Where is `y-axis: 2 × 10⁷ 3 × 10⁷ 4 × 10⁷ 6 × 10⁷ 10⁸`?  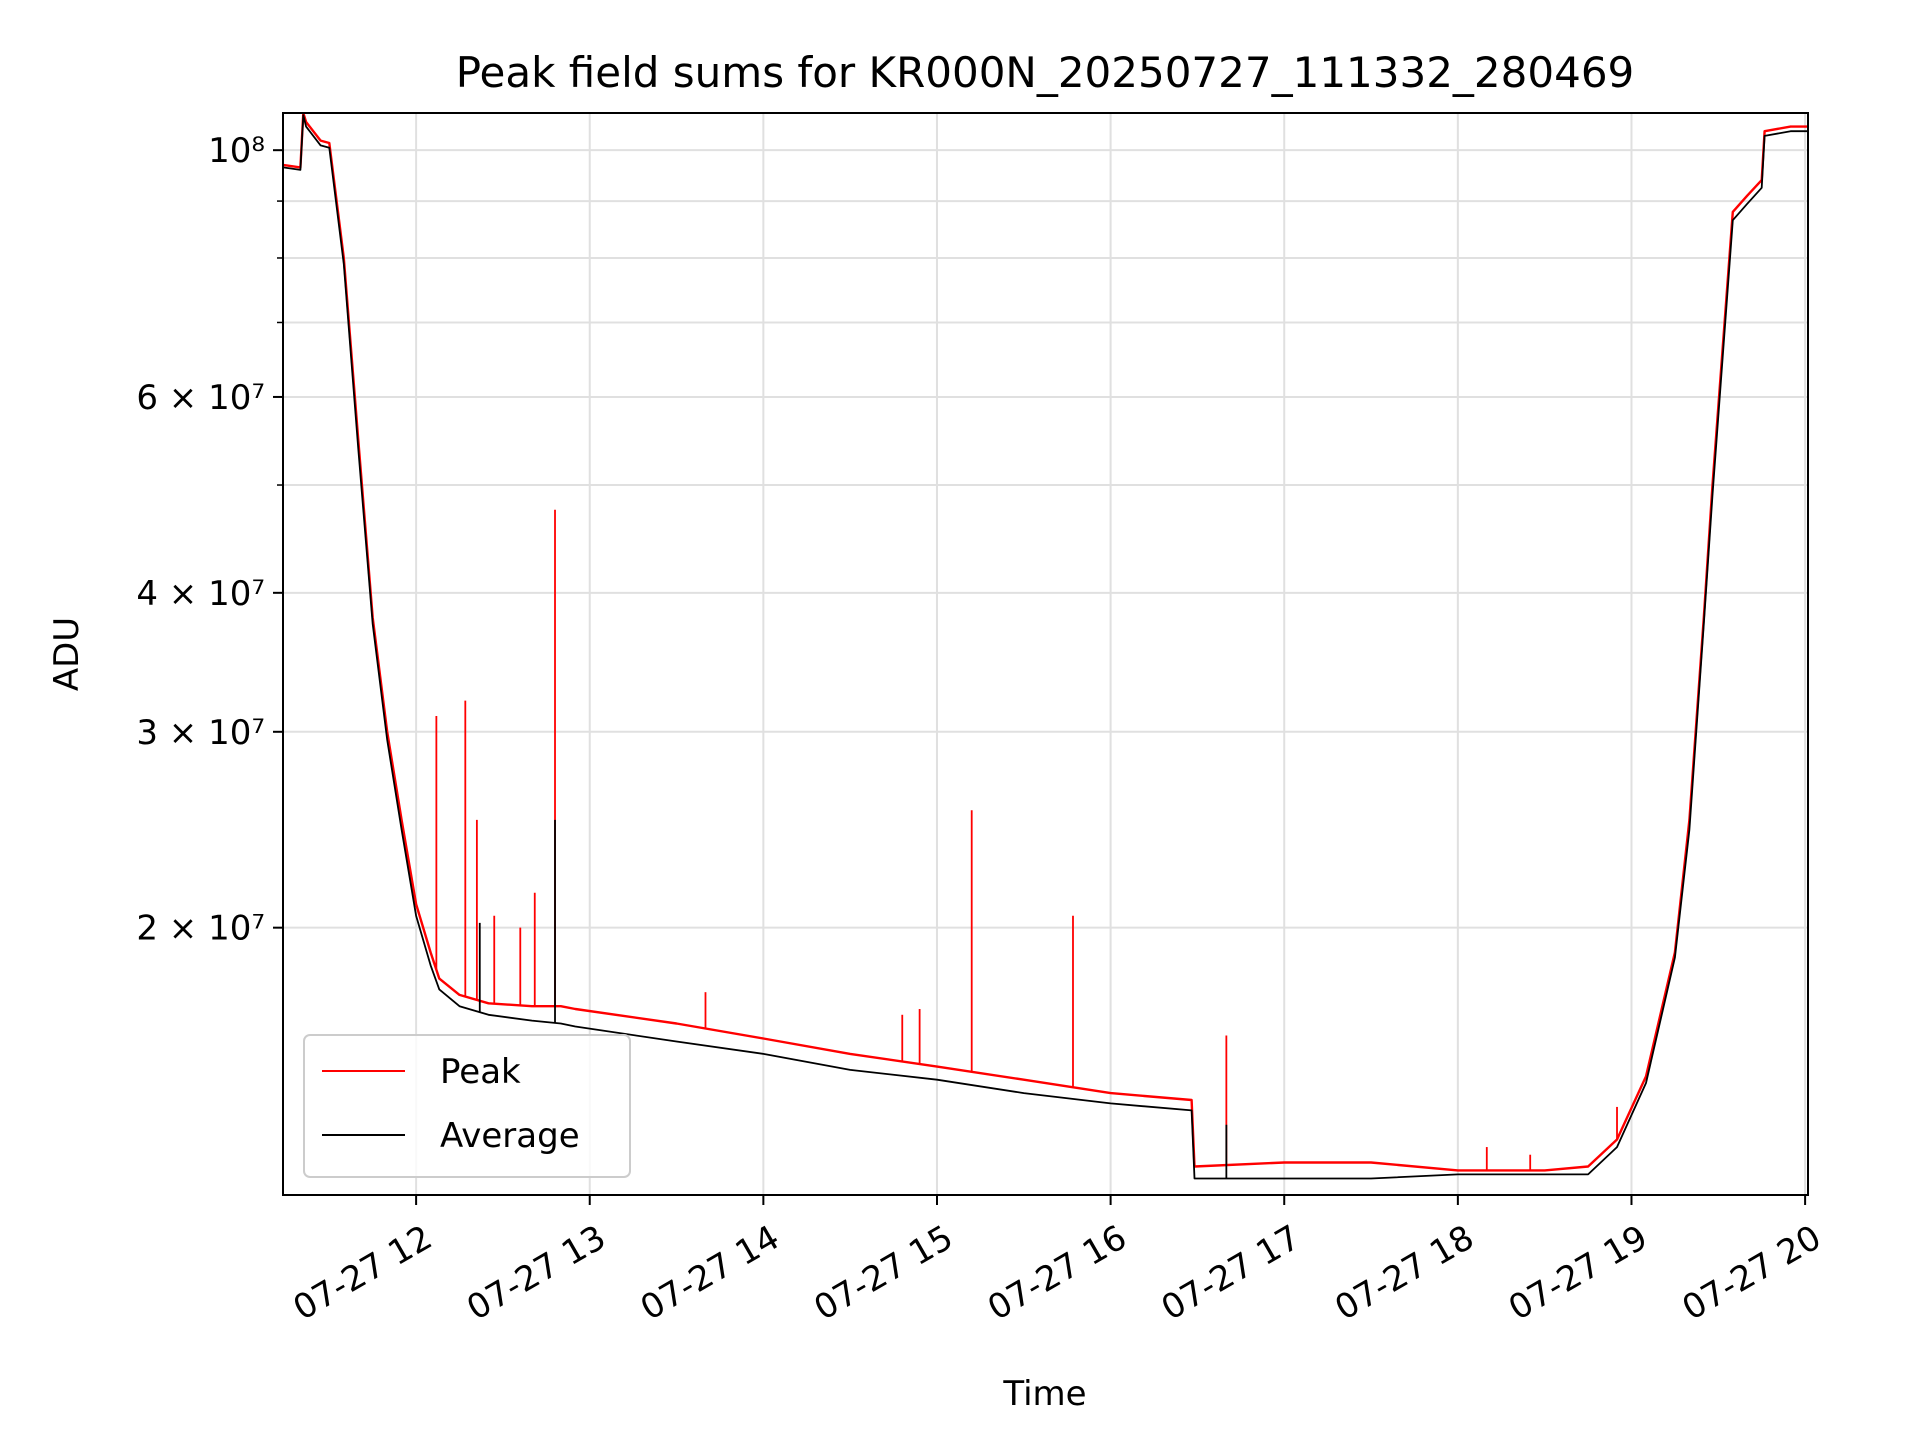
y-axis: 2 × 10⁷ 3 × 10⁷ 4 × 10⁷ 6 × 10⁷ 10⁸ is located at coordinates (209, 540).